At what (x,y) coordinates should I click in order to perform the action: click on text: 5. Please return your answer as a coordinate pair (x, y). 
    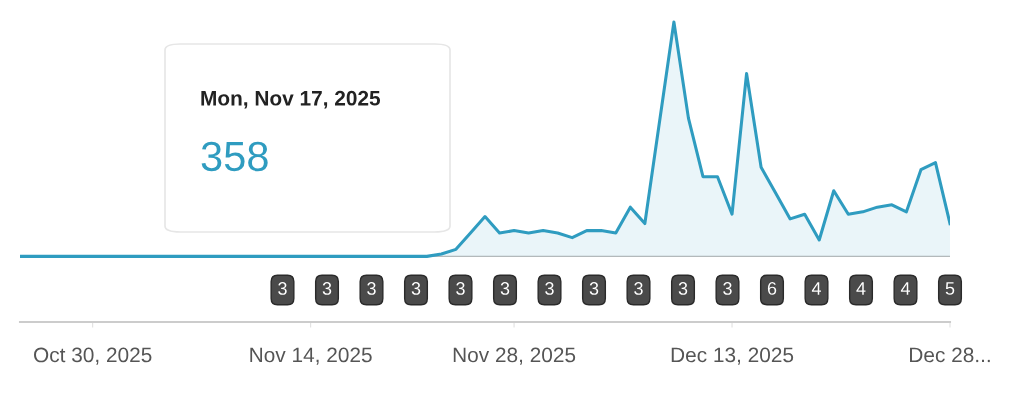
    Looking at the image, I should click on (950, 288).